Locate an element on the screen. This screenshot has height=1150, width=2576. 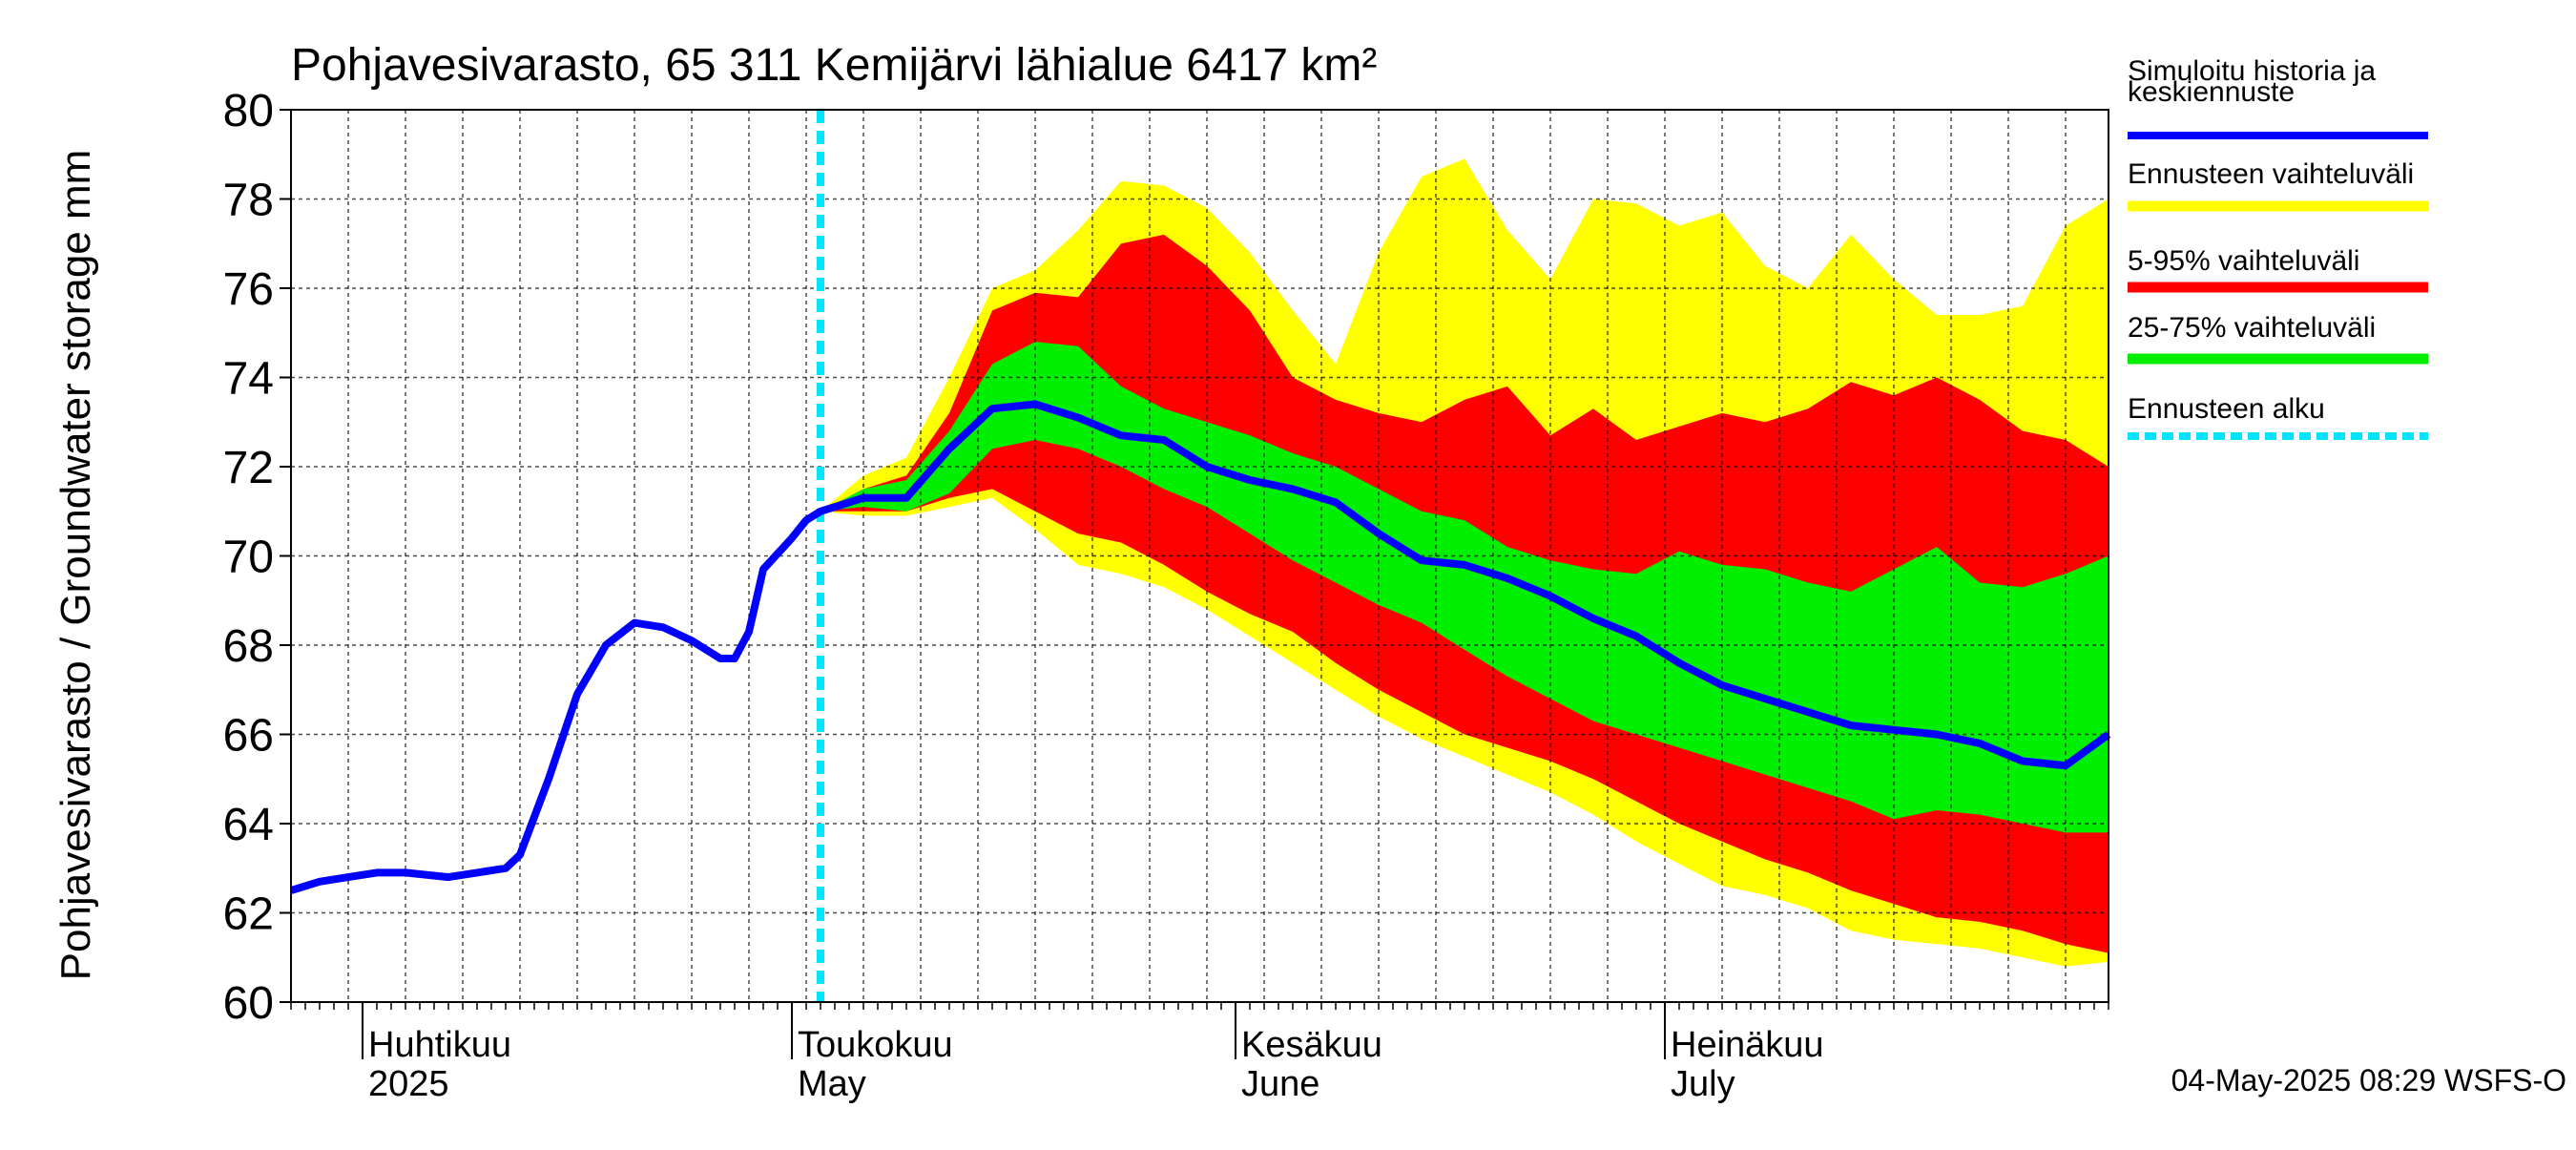
legend-label: Ennusteen vaihteluväli is located at coordinates (2271, 174).